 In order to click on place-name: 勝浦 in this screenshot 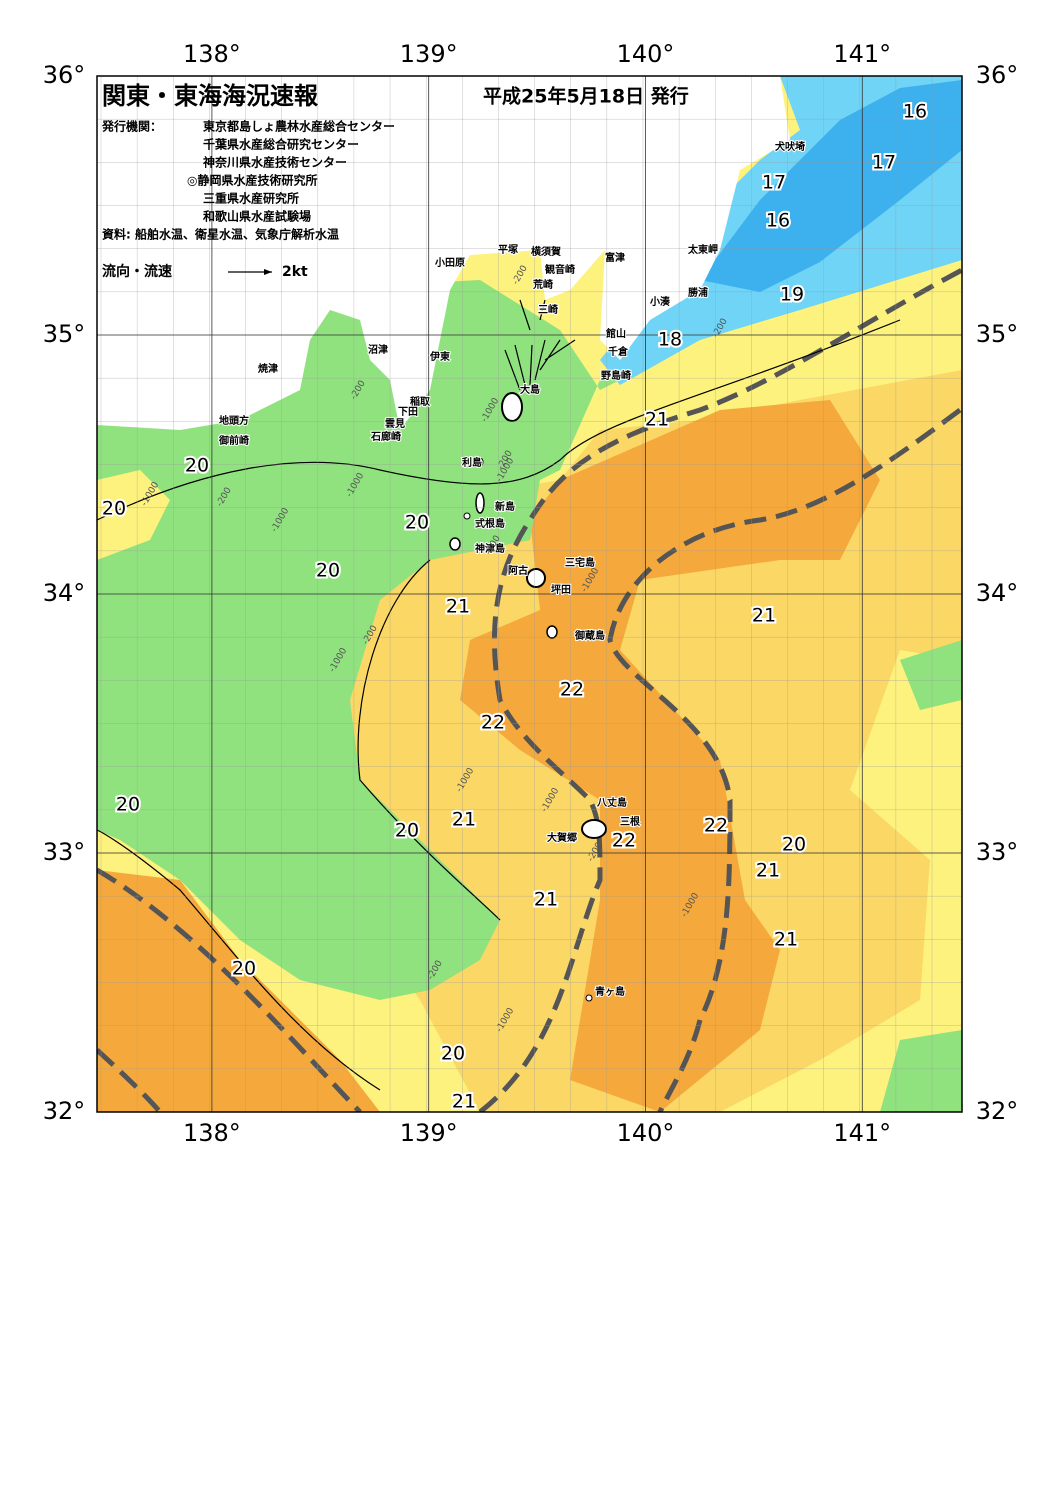, I will do `click(698, 292)`.